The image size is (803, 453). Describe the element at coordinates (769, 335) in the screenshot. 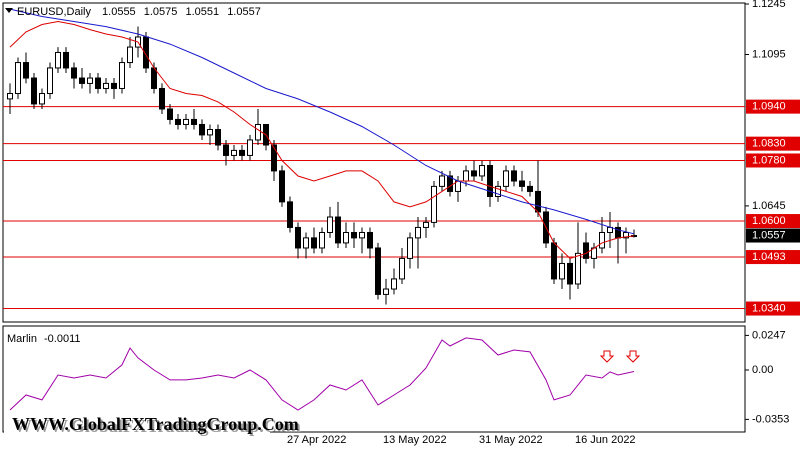

I see `y-tick-label: 0.0247` at that location.